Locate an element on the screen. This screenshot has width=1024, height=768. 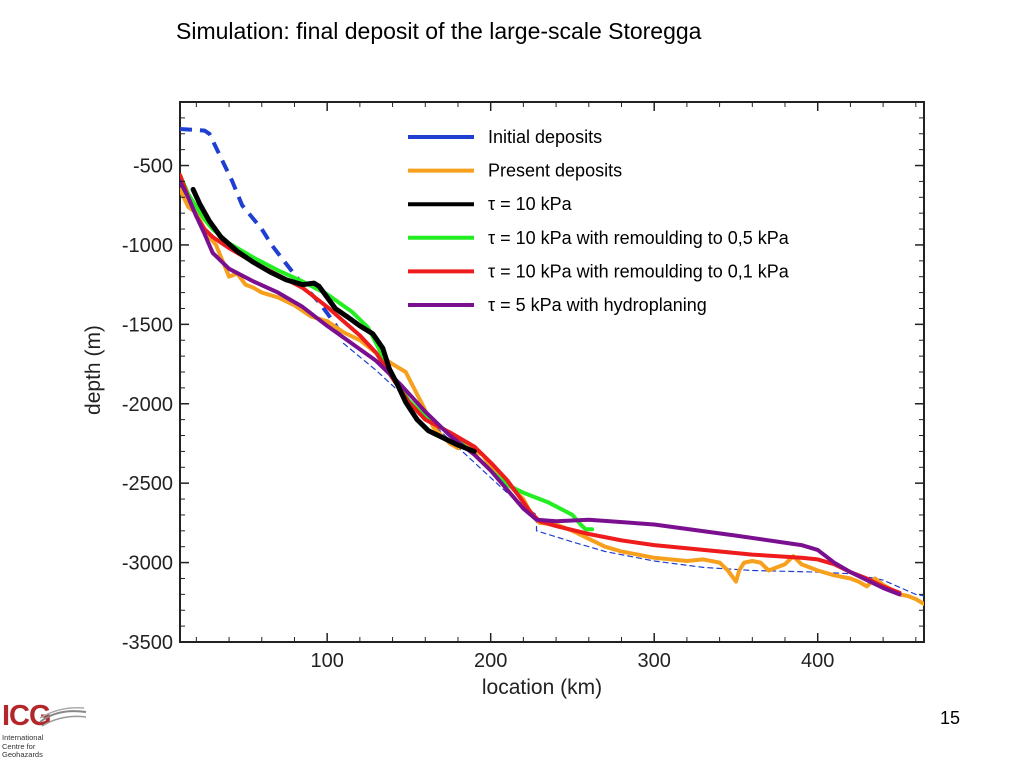
icg-logo: ICG International Centre for Geohazards is located at coordinates (47, 733).